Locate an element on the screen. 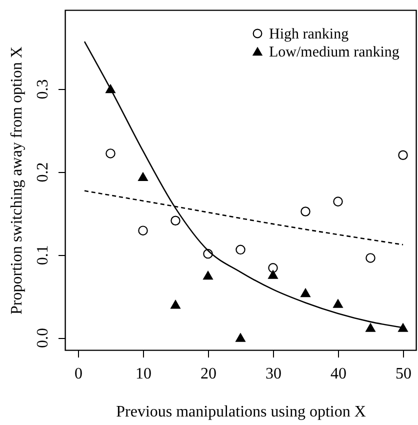 This screenshot has width=418, height=425. x-tick-label: 10 is located at coordinates (144, 374).